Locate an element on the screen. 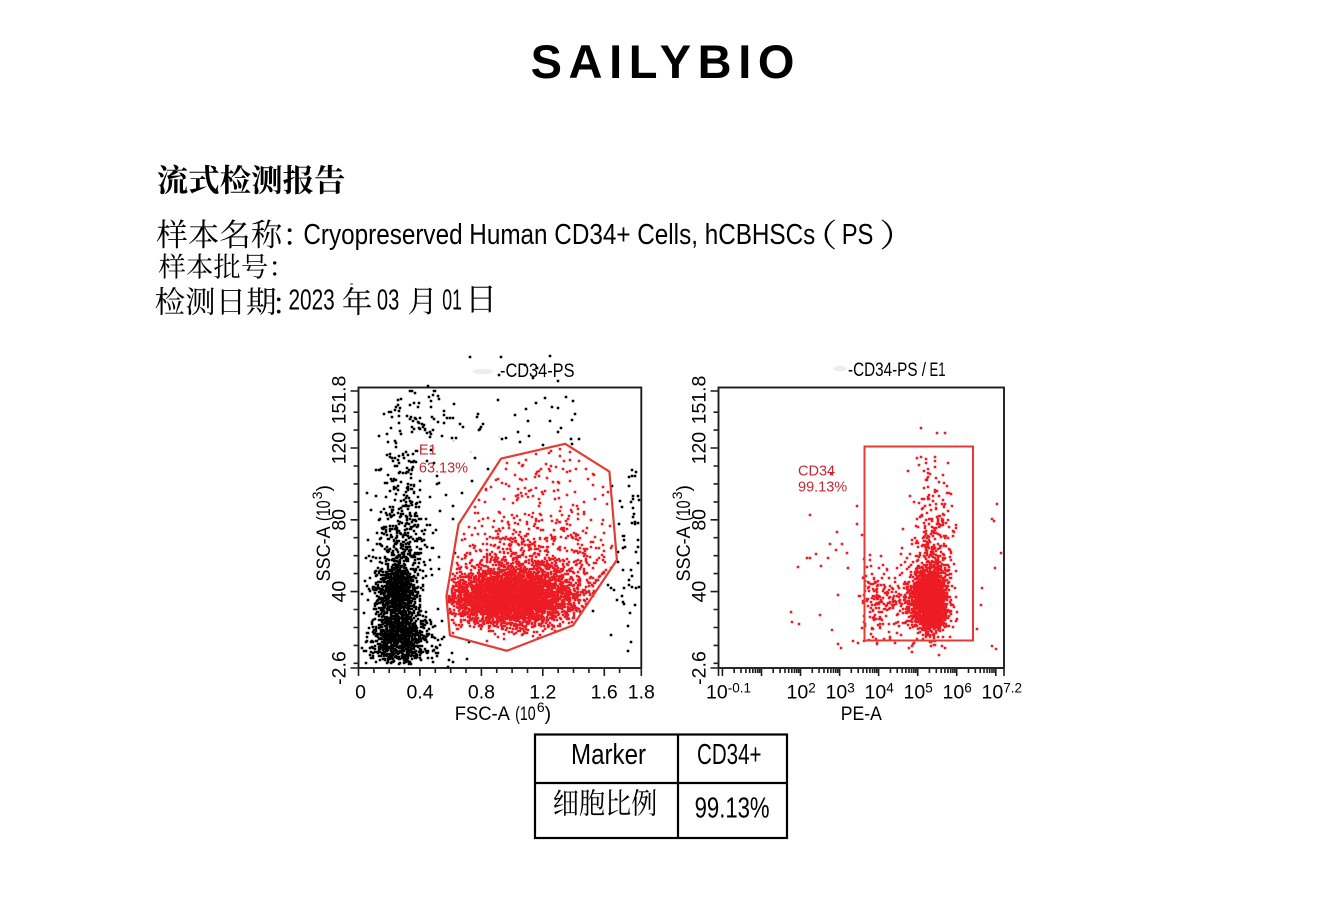 This screenshot has height=905, width=1323. svg-text: CD34+ is located at coordinates (729, 755).